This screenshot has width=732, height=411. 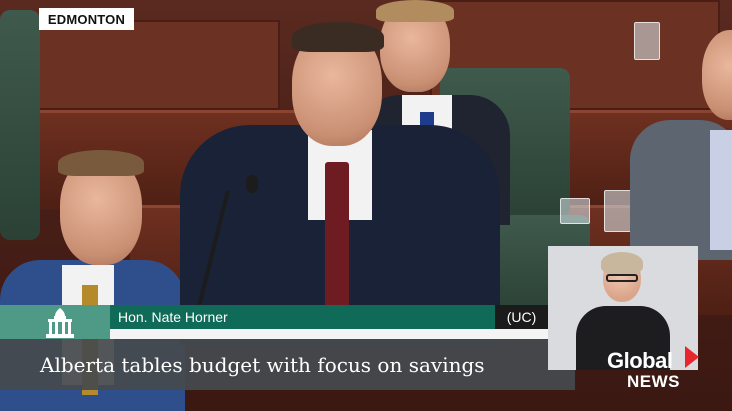 I want to click on interpreter-hair, so click(x=622, y=263).